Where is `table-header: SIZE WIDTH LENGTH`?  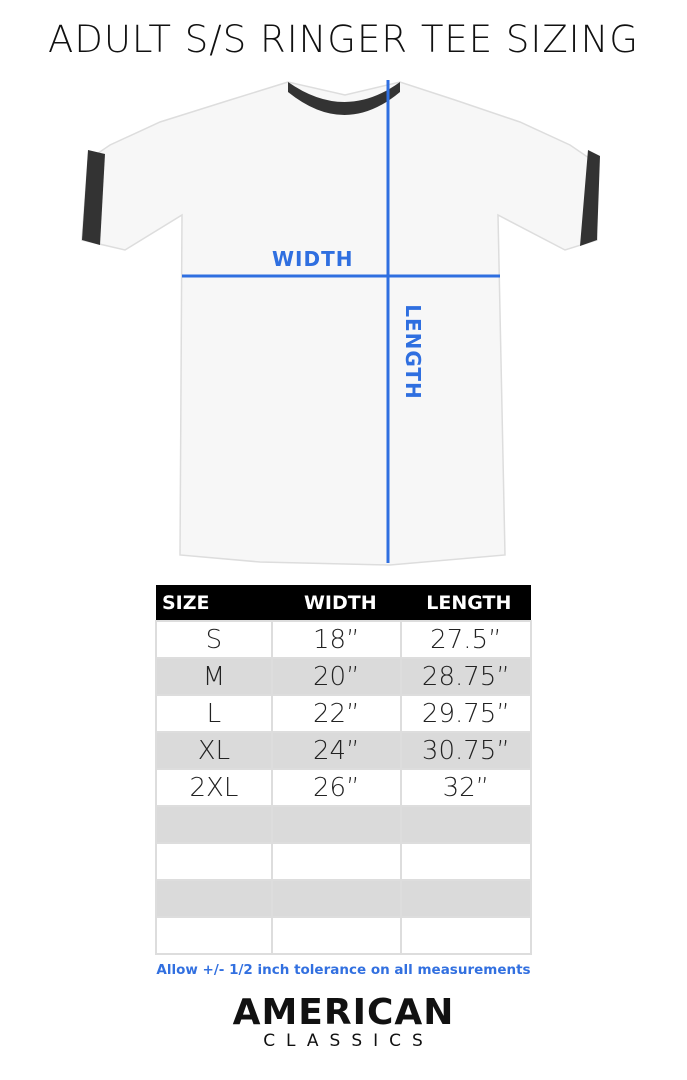
table-header: SIZE WIDTH LENGTH is located at coordinates (343, 603).